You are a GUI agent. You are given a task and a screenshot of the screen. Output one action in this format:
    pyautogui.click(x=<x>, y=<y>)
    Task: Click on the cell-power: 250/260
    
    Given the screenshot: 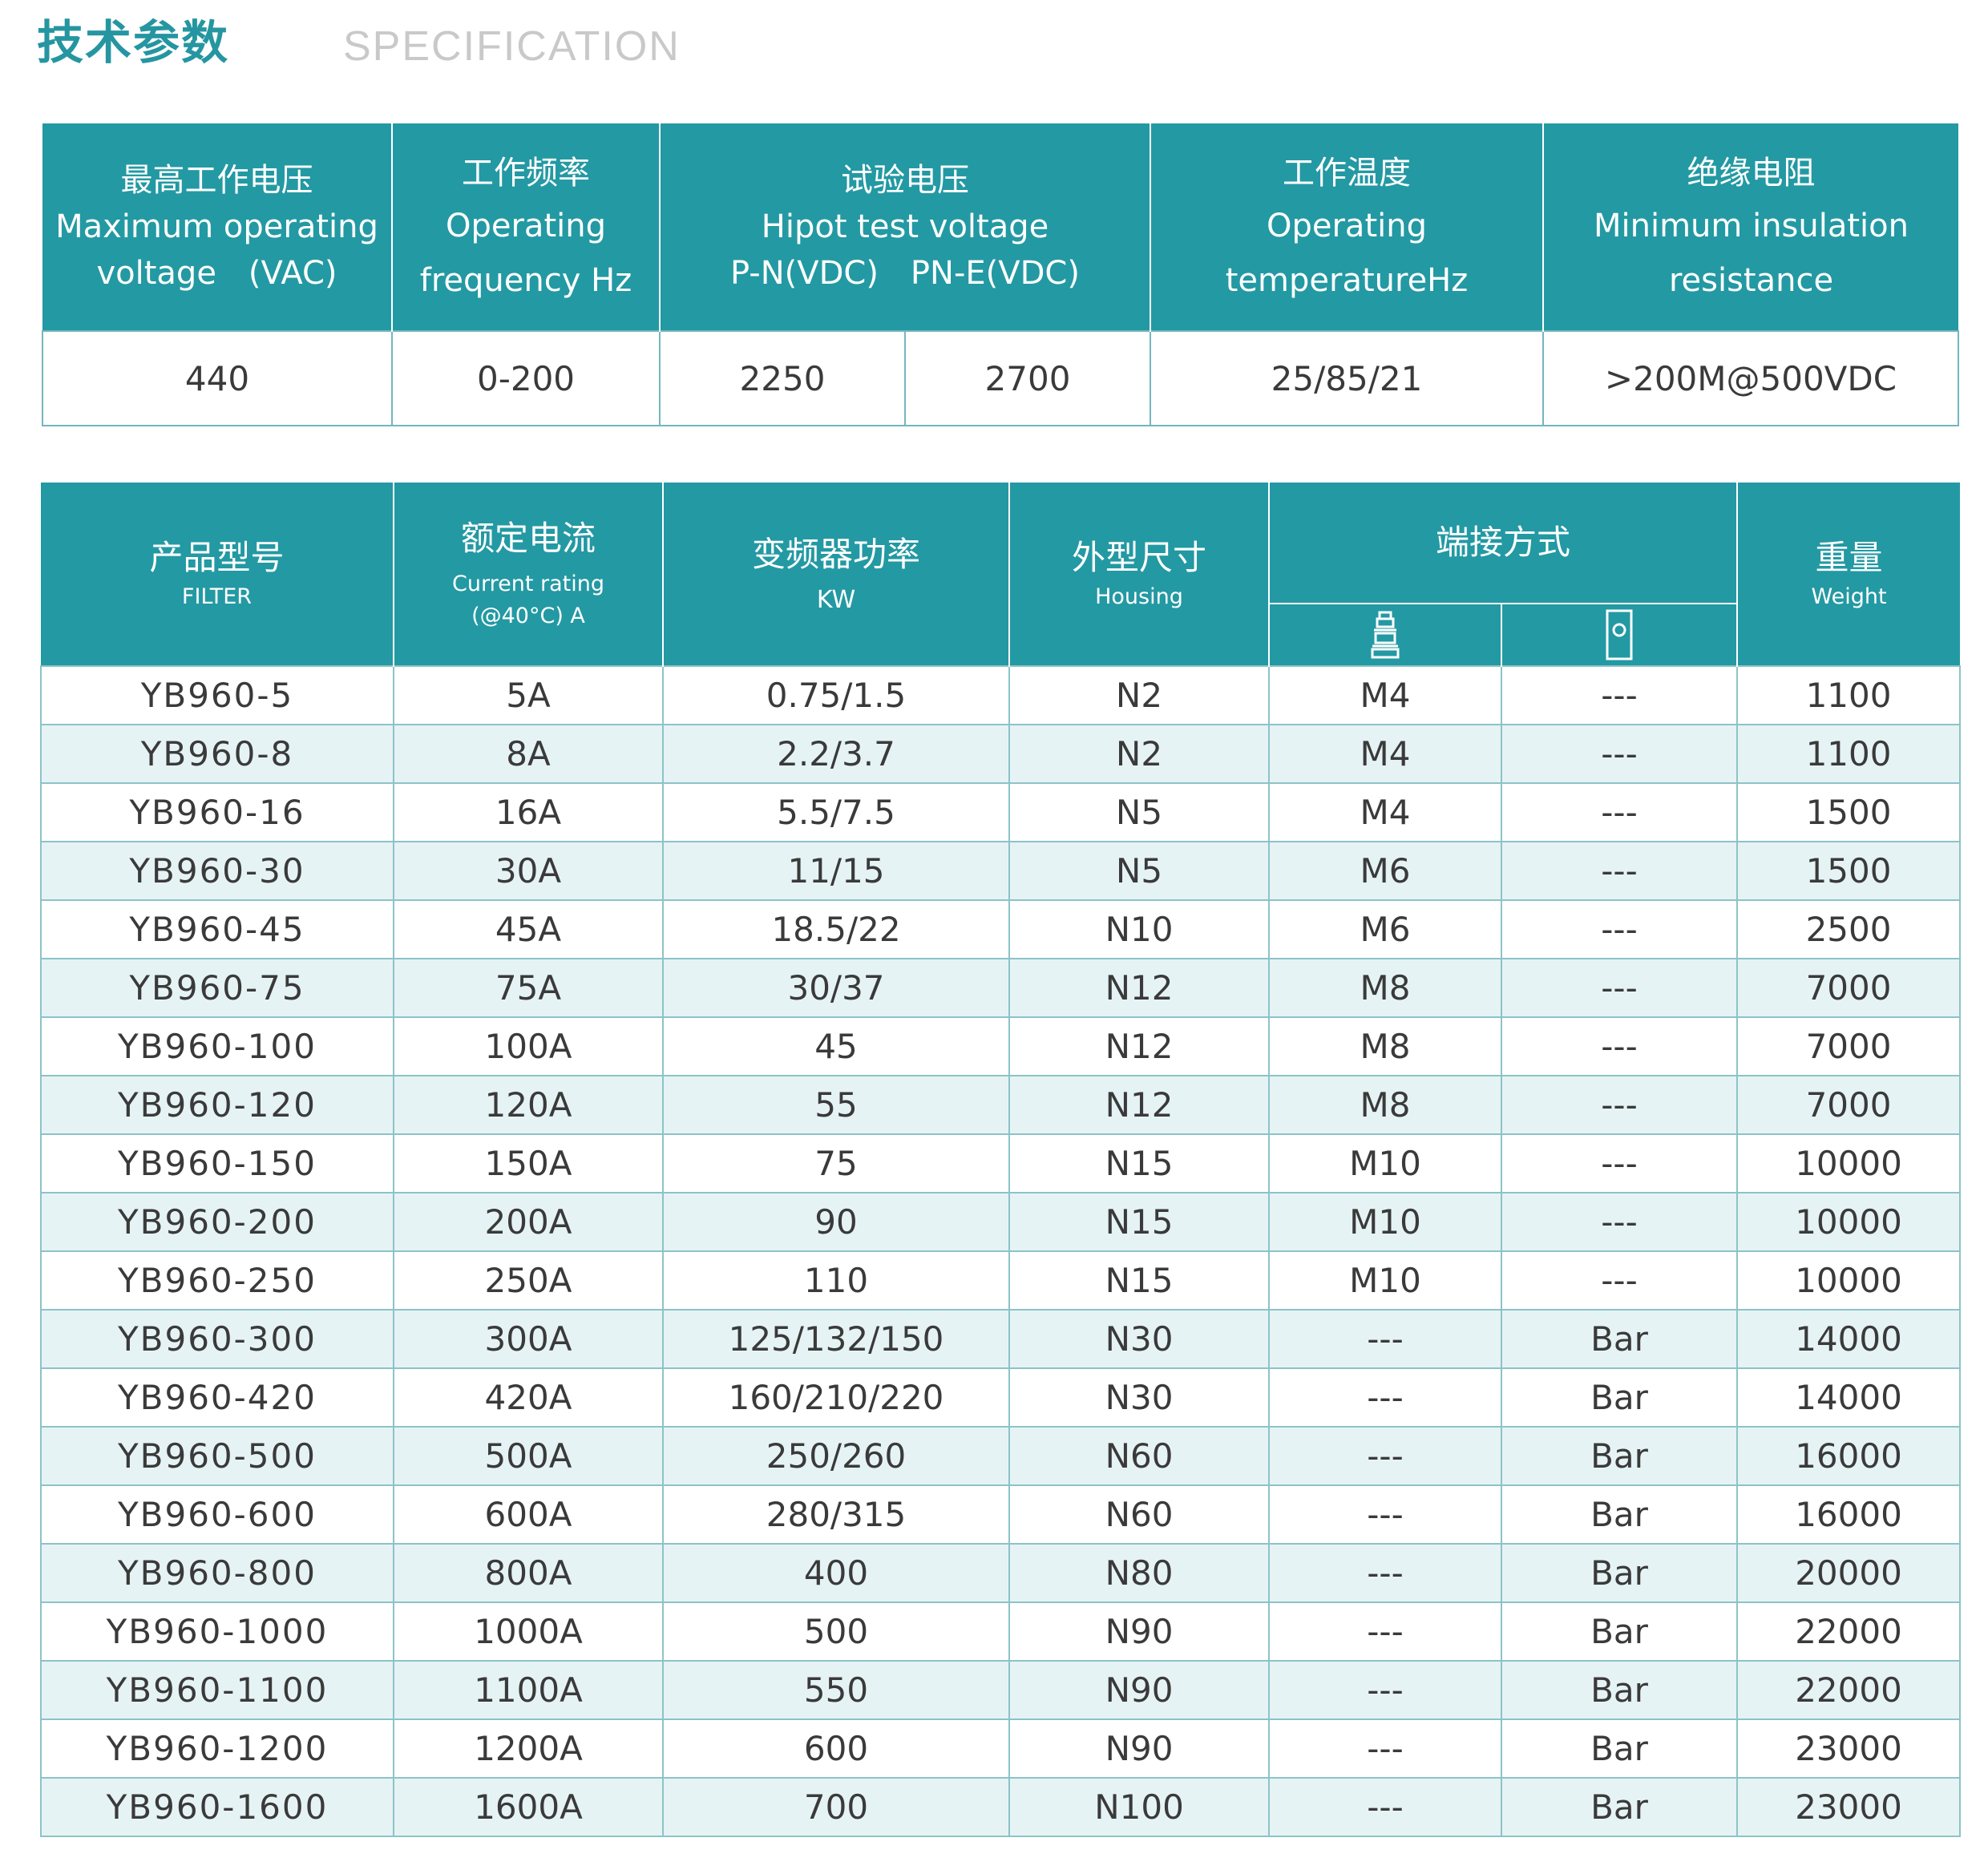 What is the action you would take?
    pyautogui.click(x=836, y=1456)
    